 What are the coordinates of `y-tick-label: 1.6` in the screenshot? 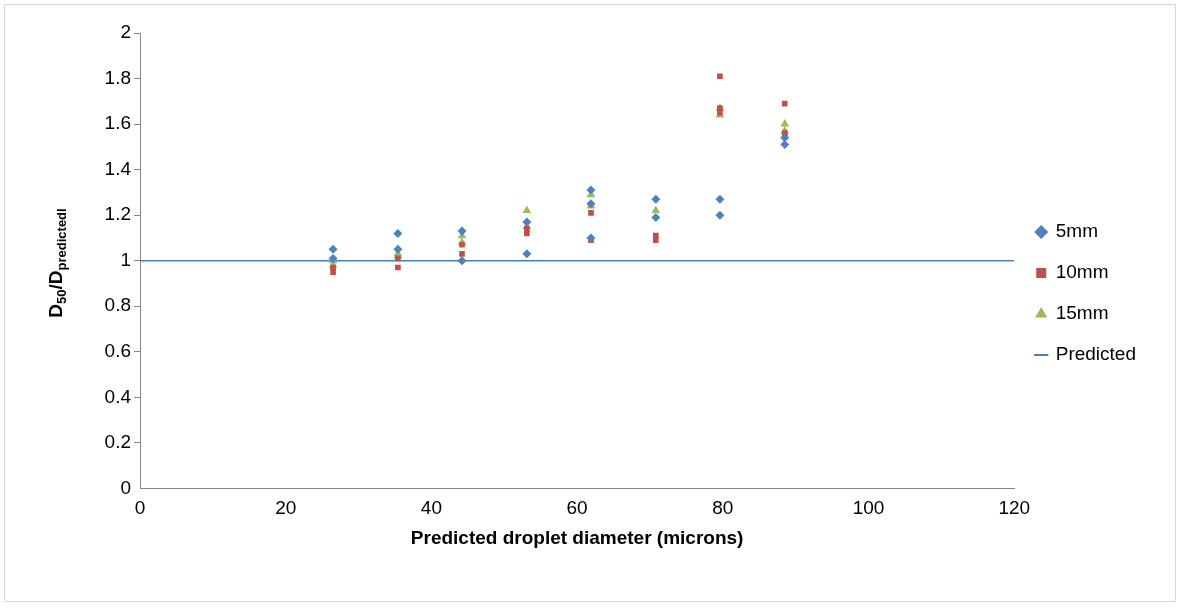 It's located at (117, 123).